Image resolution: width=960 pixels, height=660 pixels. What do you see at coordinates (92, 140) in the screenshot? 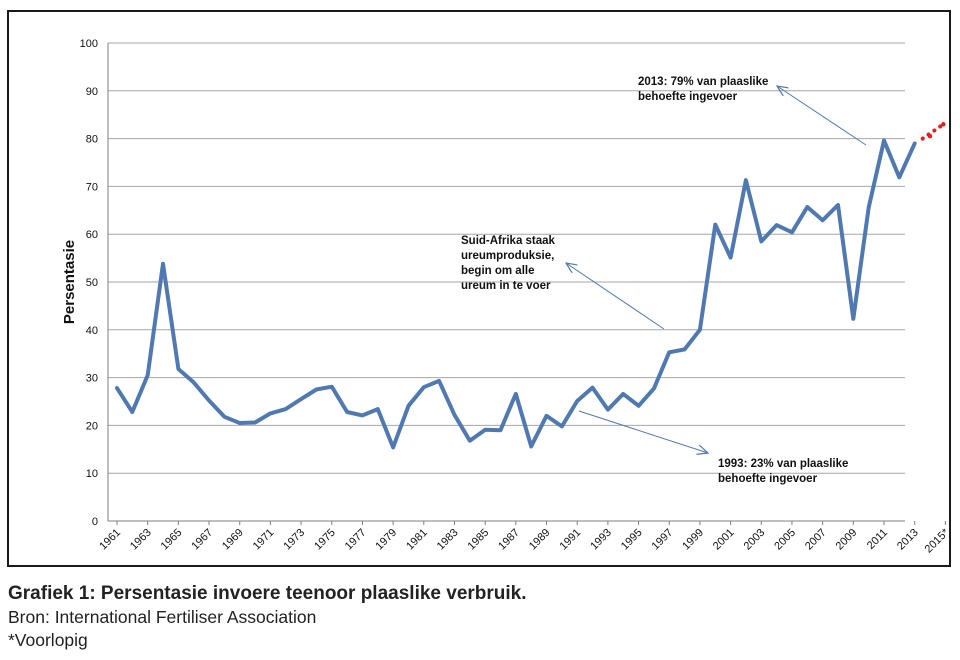
I see `y-tick-label: 80` at bounding box center [92, 140].